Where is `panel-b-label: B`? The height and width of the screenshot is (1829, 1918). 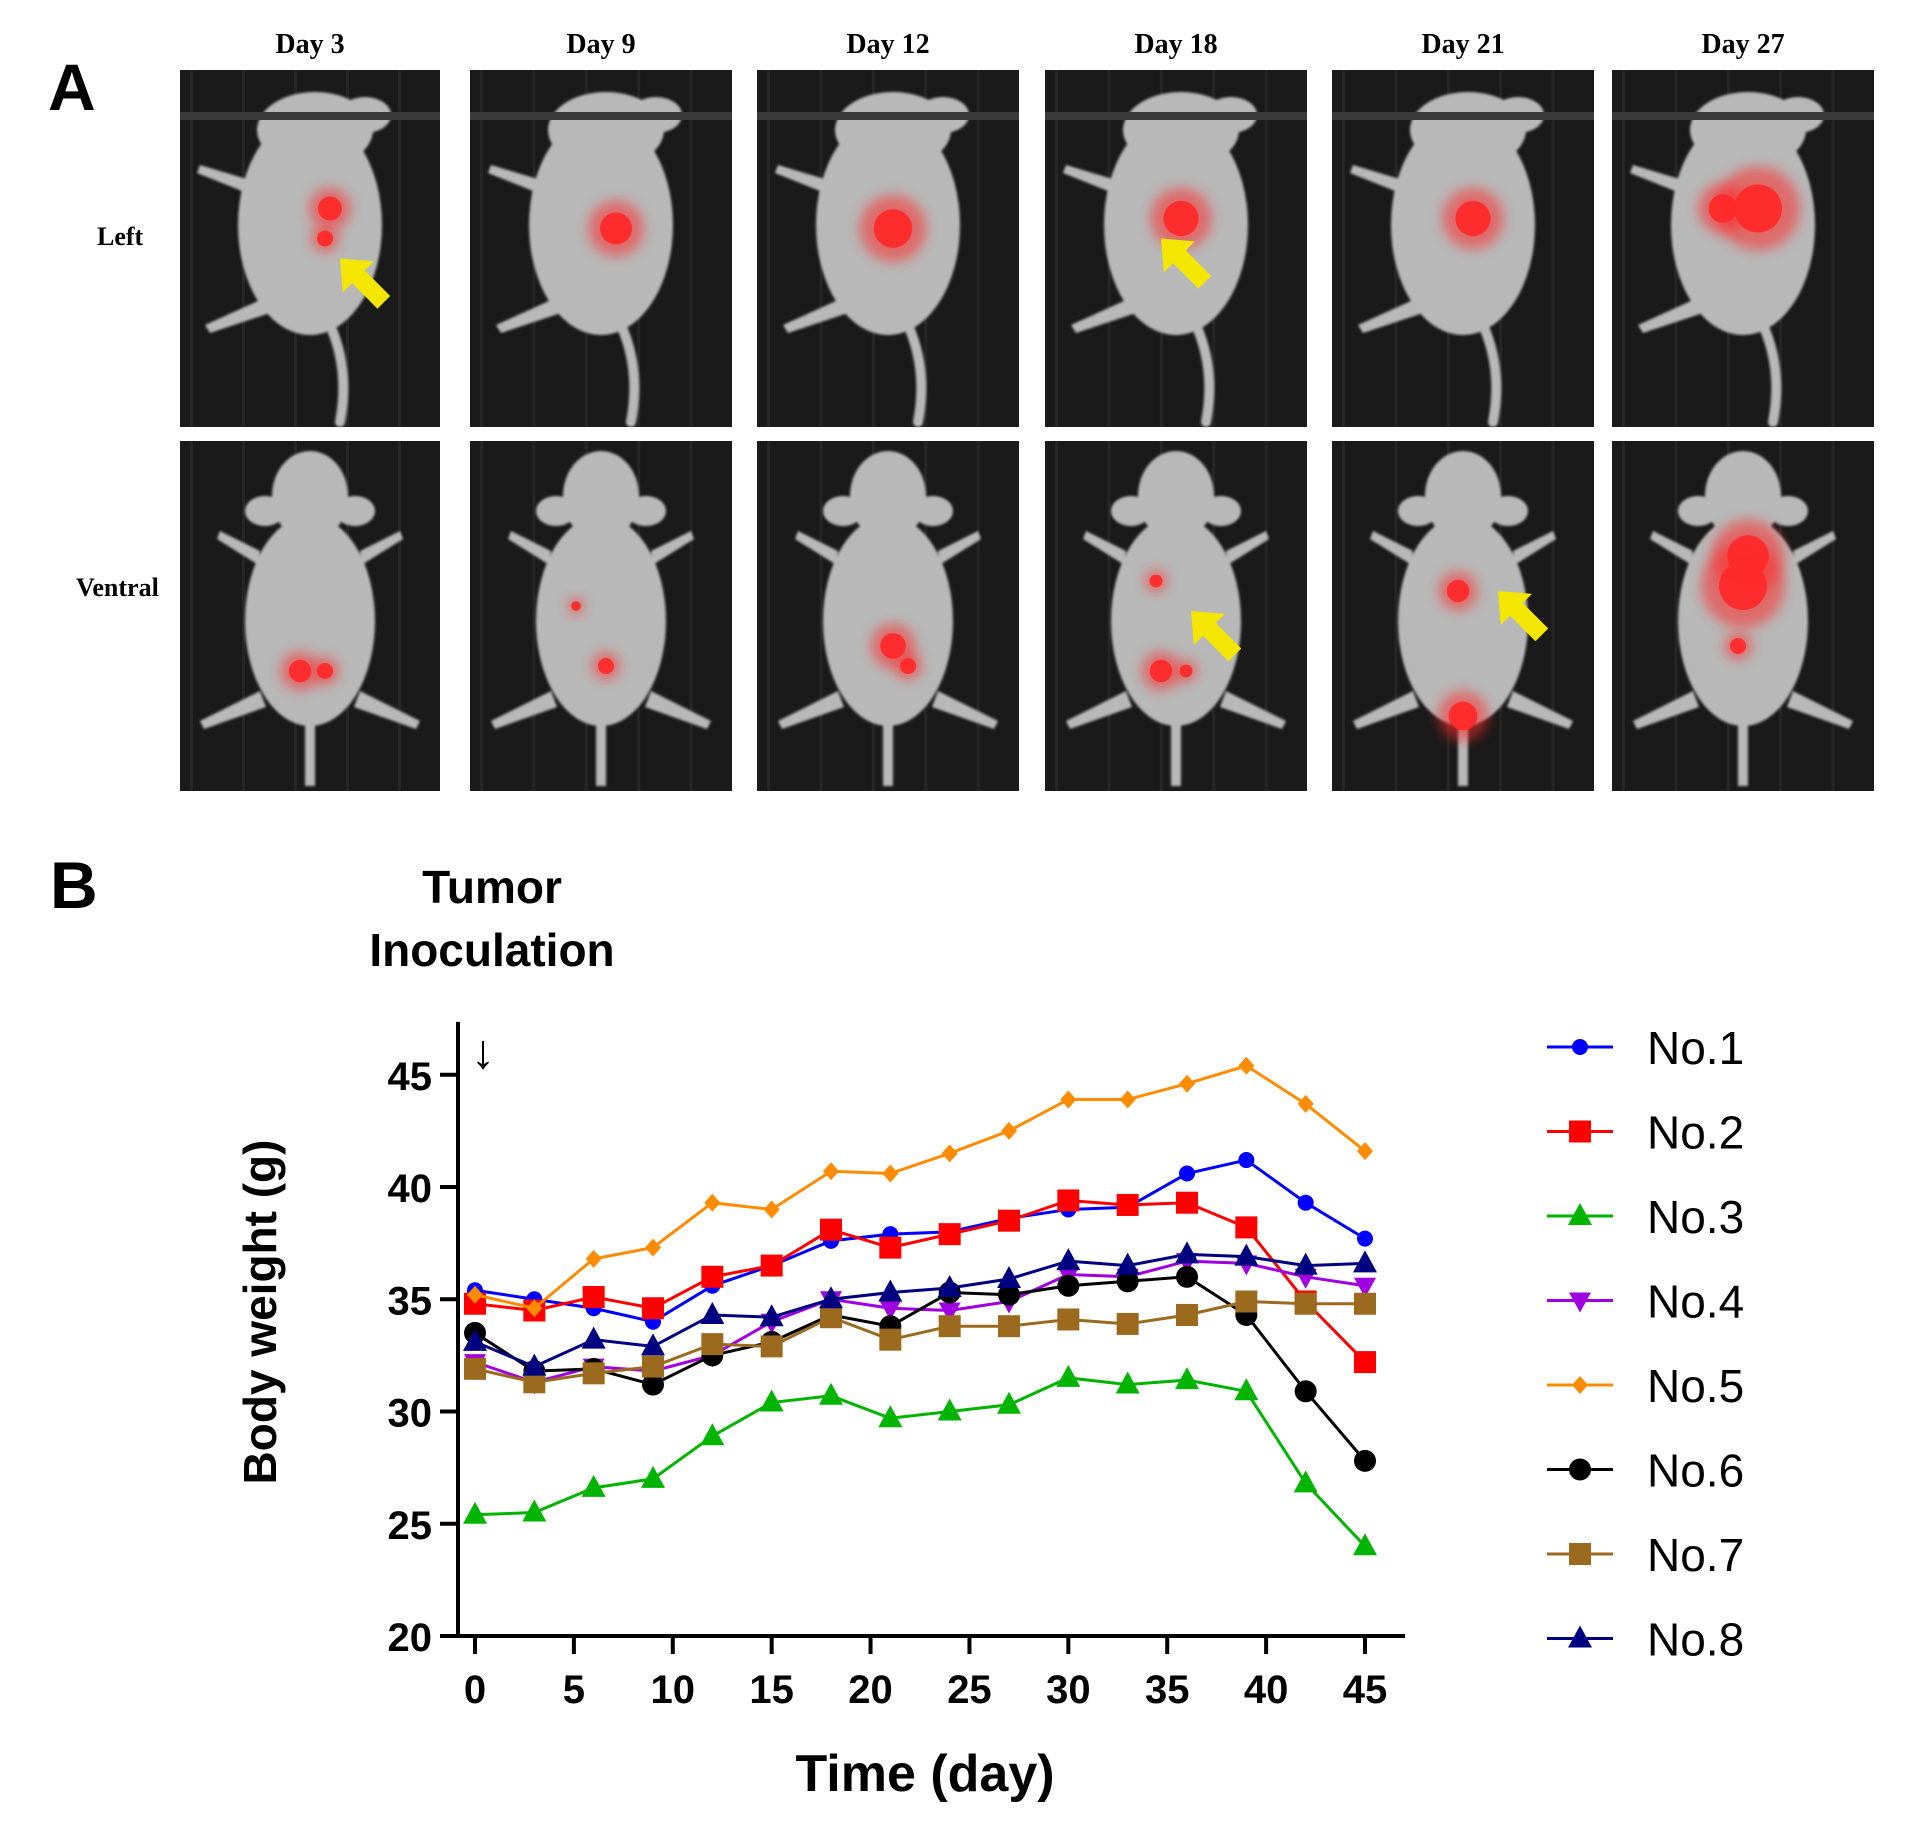 panel-b-label: B is located at coordinates (74, 885).